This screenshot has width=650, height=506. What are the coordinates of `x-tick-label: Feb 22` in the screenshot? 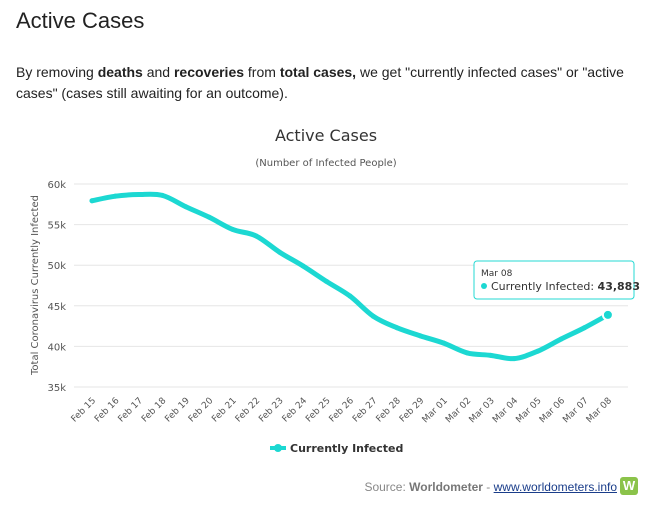 It's located at (248, 410).